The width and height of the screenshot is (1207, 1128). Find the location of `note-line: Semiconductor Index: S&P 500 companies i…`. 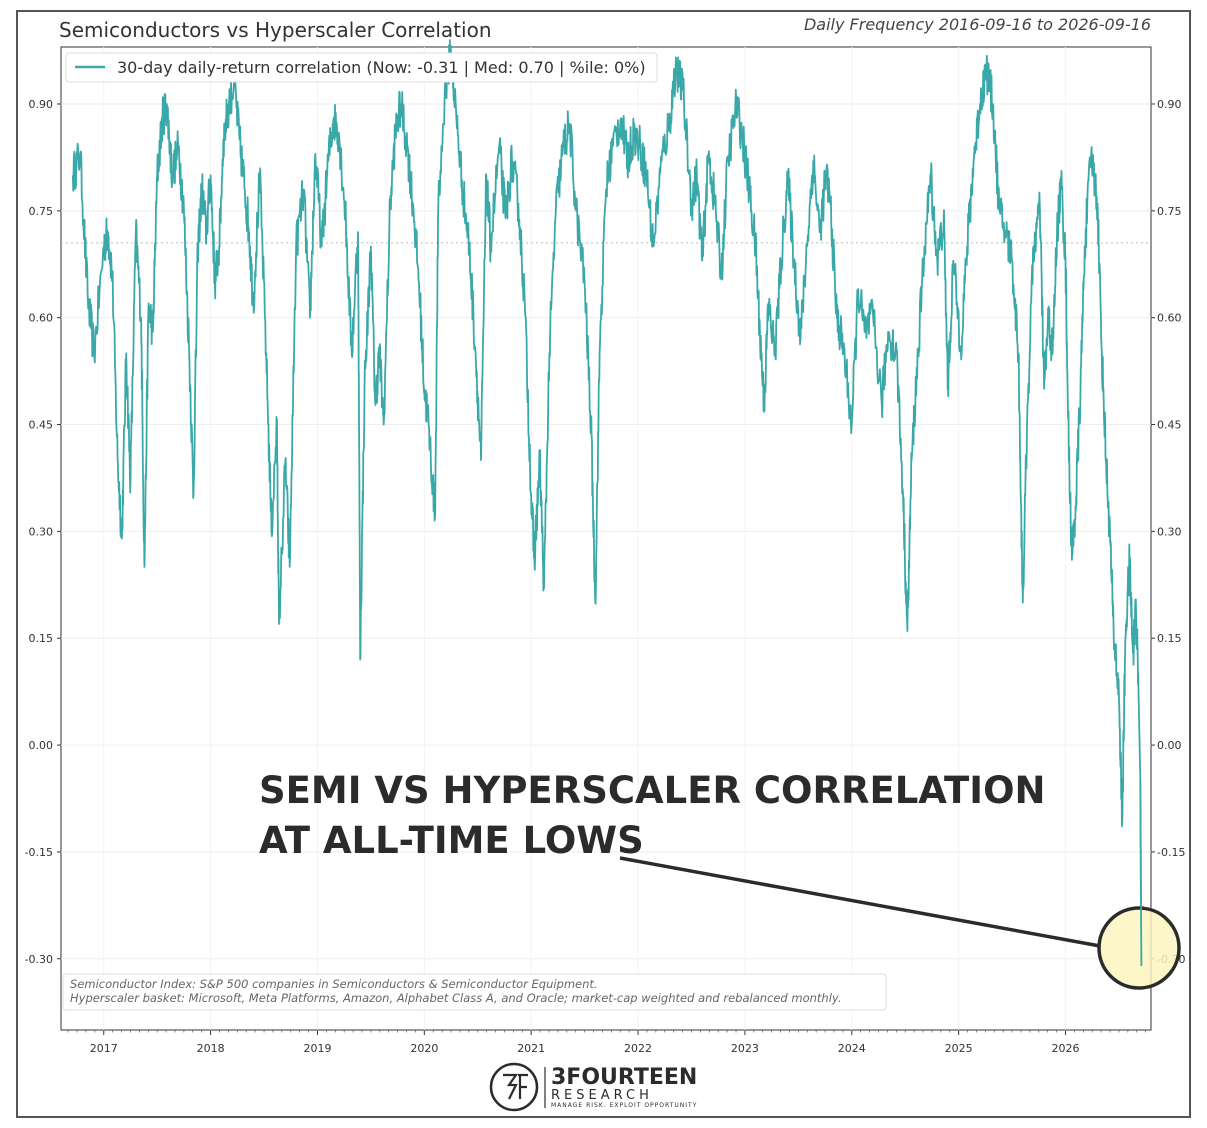

note-line: Semiconductor Index: S&P 500 companies i… is located at coordinates (334, 984).